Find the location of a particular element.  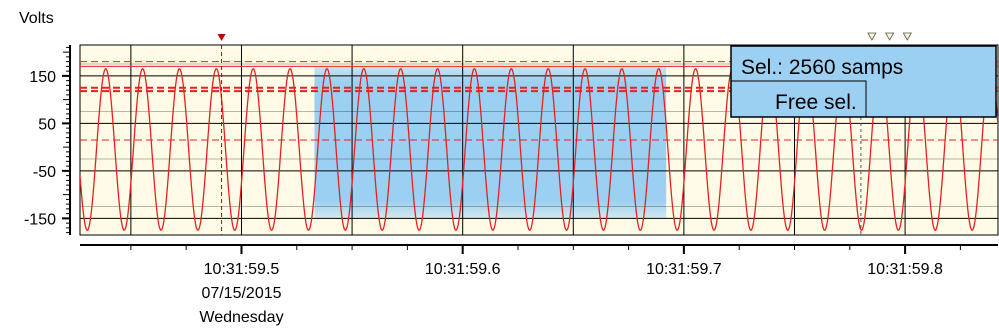

selection-info-box: Sel.: 2560 samps Free sel. is located at coordinates (863, 81).